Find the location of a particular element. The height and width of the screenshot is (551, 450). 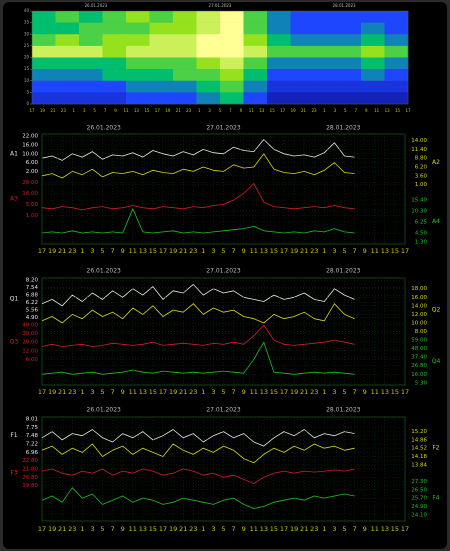

y-tick-label: 12.00 is located at coordinates (30, 351).